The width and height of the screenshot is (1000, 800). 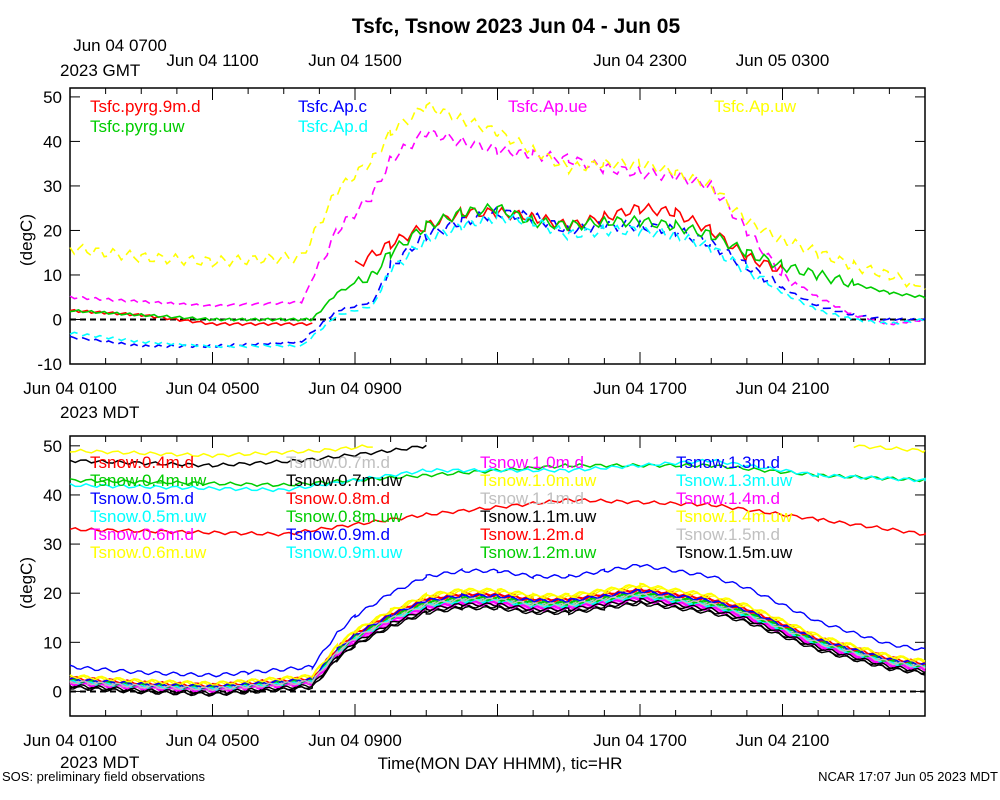 I want to click on x-tick-label-mdt-tsfc: Jun 04 0500, so click(x=213, y=388).